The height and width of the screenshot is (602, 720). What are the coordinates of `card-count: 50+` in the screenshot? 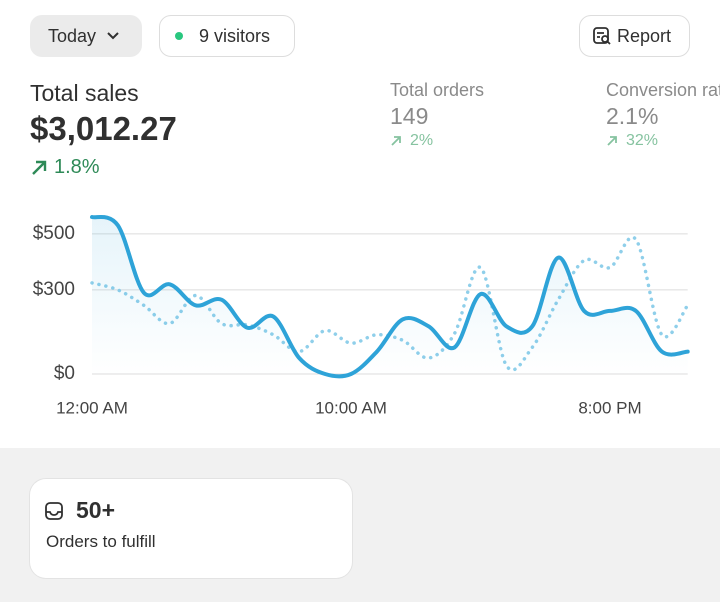 It's located at (96, 510).